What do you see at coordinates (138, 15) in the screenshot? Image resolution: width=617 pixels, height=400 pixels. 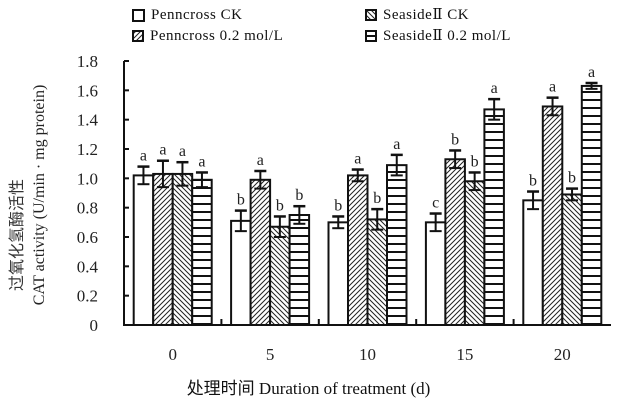 I see `legend-swatch-empty` at bounding box center [138, 15].